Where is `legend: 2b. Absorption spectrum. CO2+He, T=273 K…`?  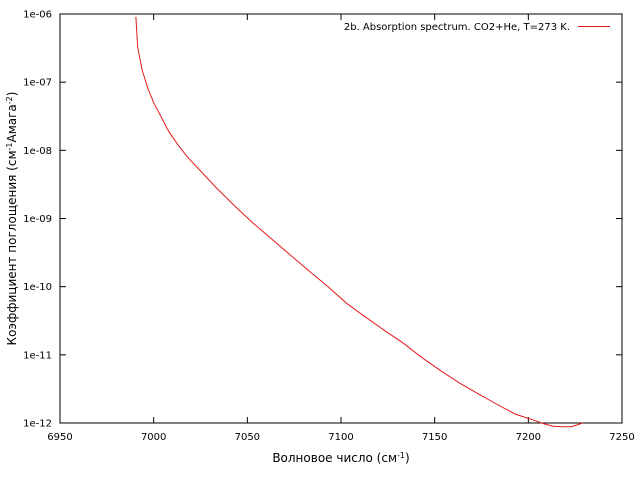 legend: 2b. Absorption spectrum. CO2+He, T=273 K… is located at coordinates (477, 27).